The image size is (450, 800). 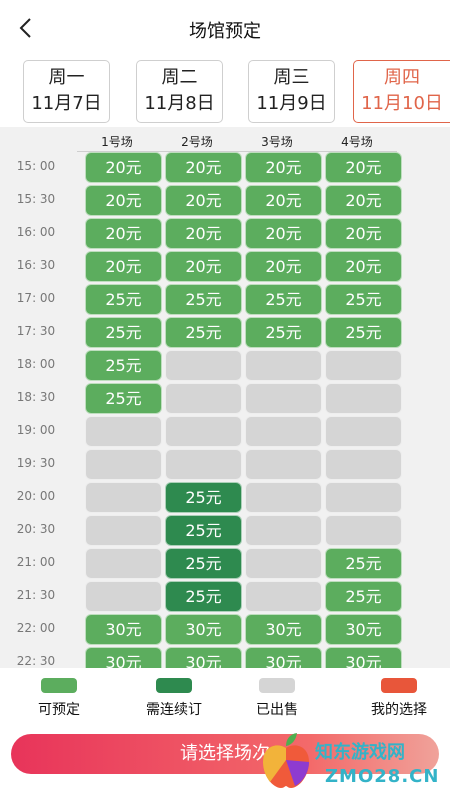 I want to click on time-label: 18: 30, so click(x=36, y=397).